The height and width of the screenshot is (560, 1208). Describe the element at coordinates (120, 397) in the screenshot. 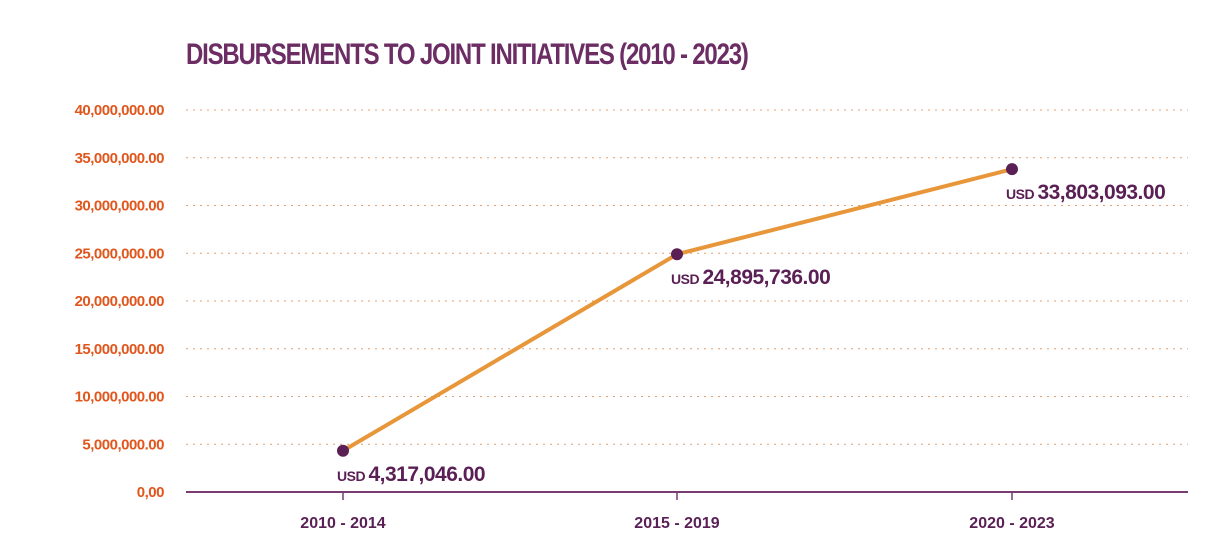

I see `y-tick-label: 10,000,000.00` at that location.